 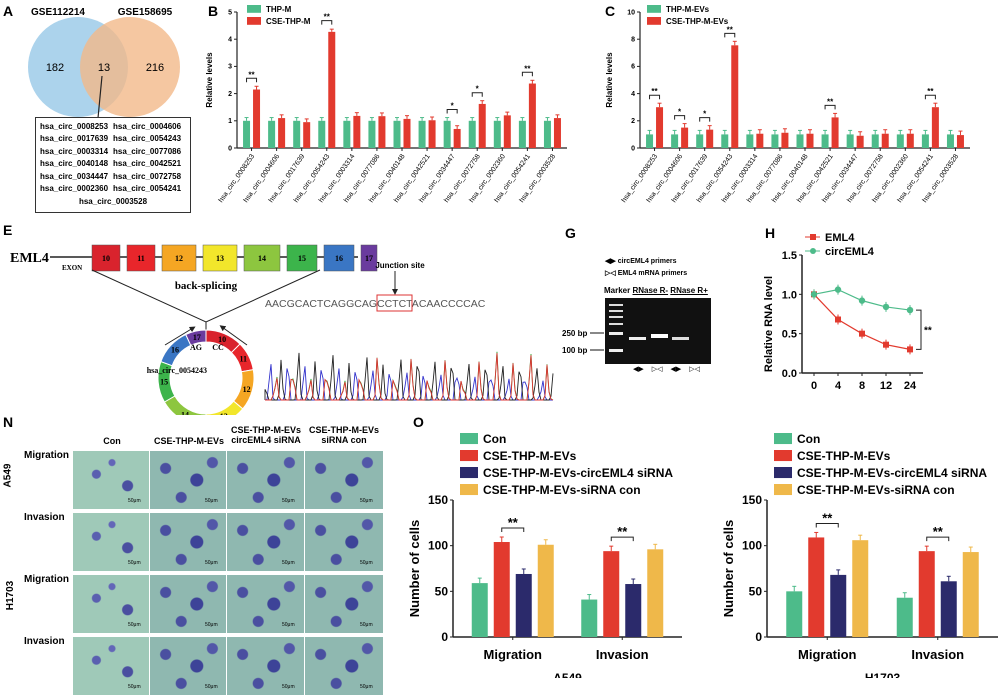 I want to click on x-axis-label: A549, so click(x=567, y=674).